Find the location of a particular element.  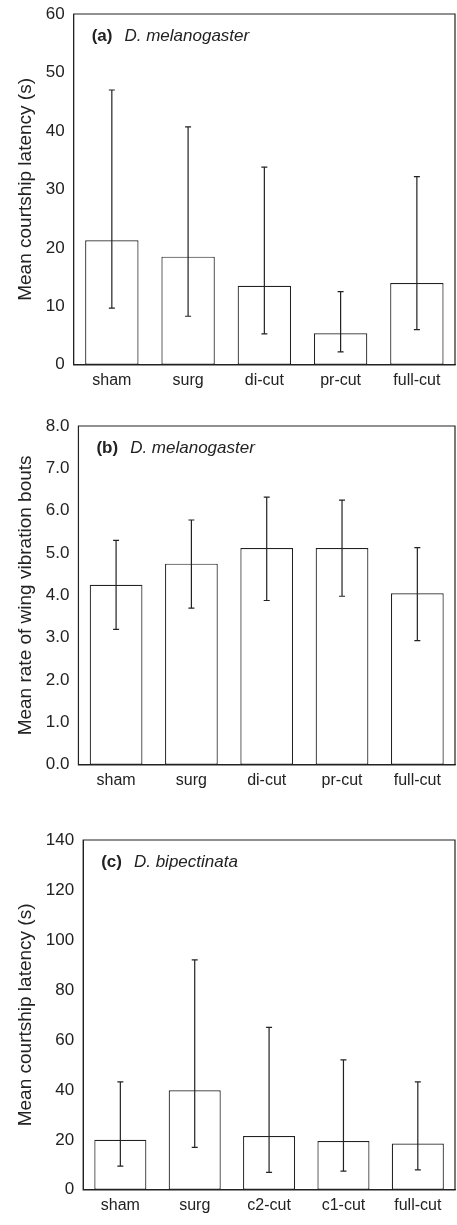

y-tick-label: 50 is located at coordinates (55, 72).